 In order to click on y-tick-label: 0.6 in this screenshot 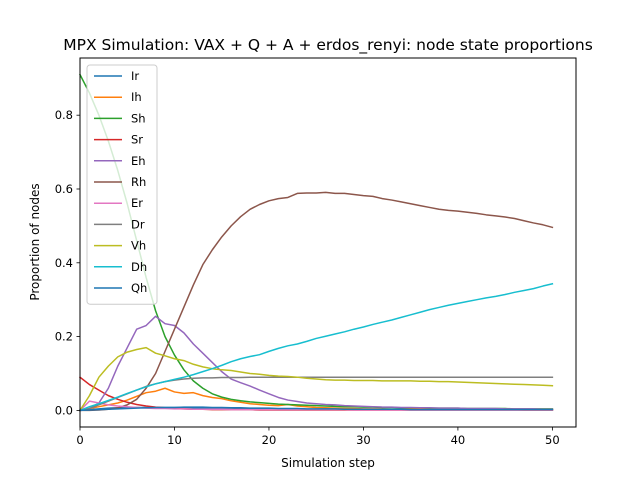, I will do `click(64, 189)`.